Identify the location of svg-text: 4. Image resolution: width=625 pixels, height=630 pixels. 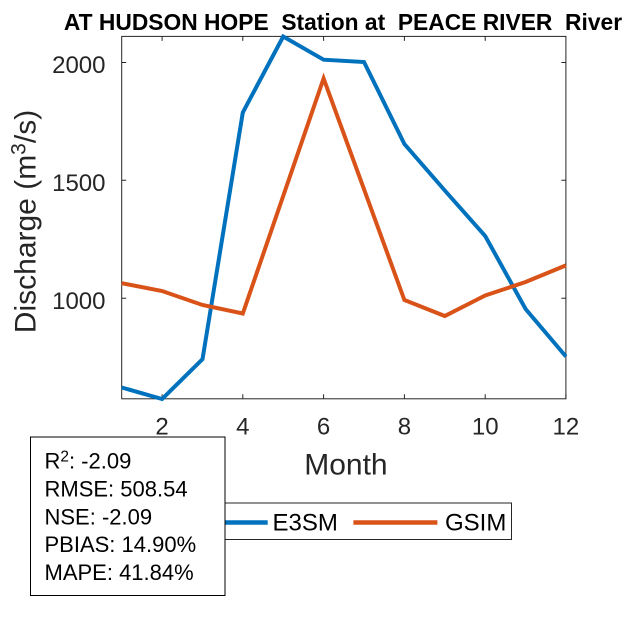
(242, 427).